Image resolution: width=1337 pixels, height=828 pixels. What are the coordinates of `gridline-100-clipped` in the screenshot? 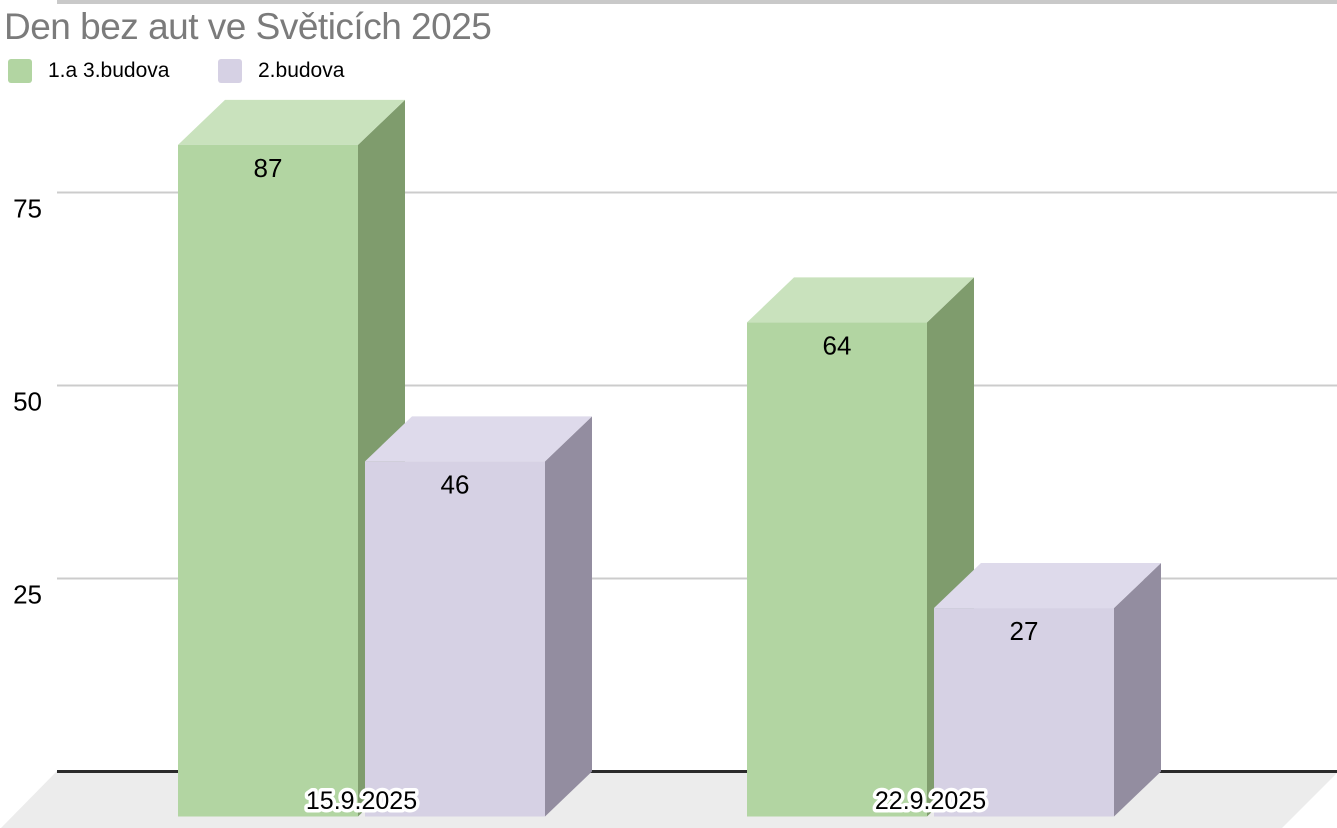 It's located at (697, 2).